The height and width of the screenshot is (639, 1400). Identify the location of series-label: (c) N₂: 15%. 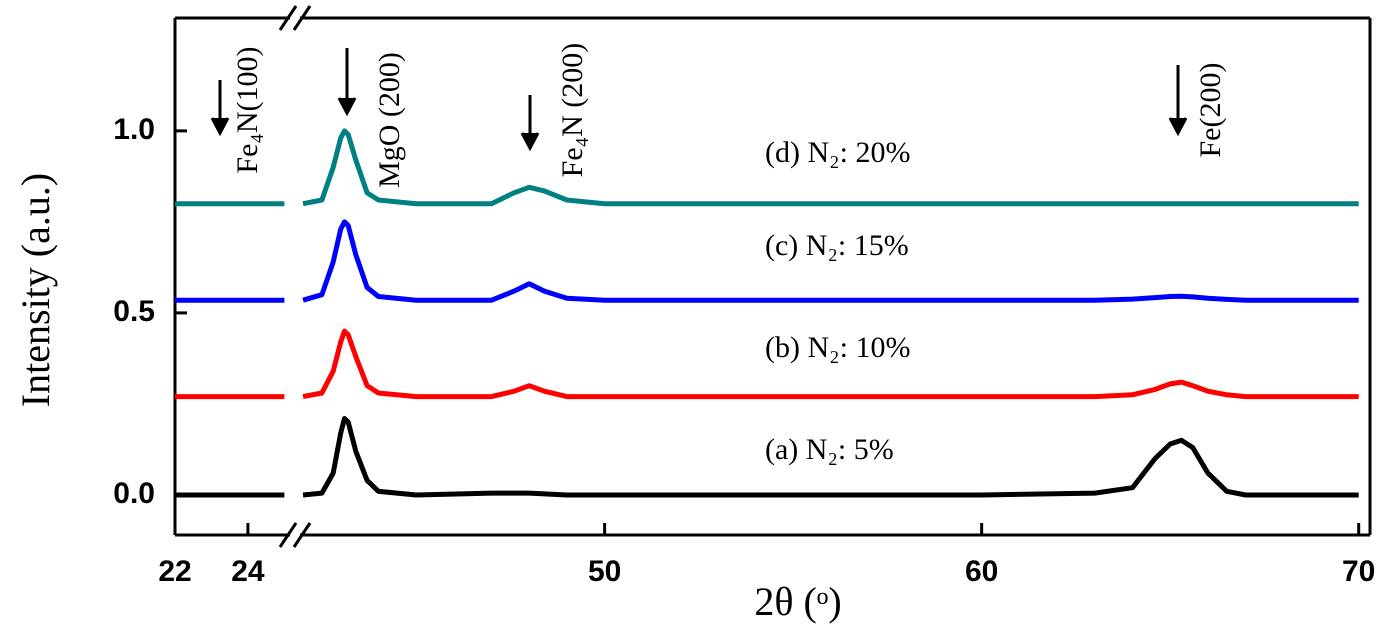
(837, 245).